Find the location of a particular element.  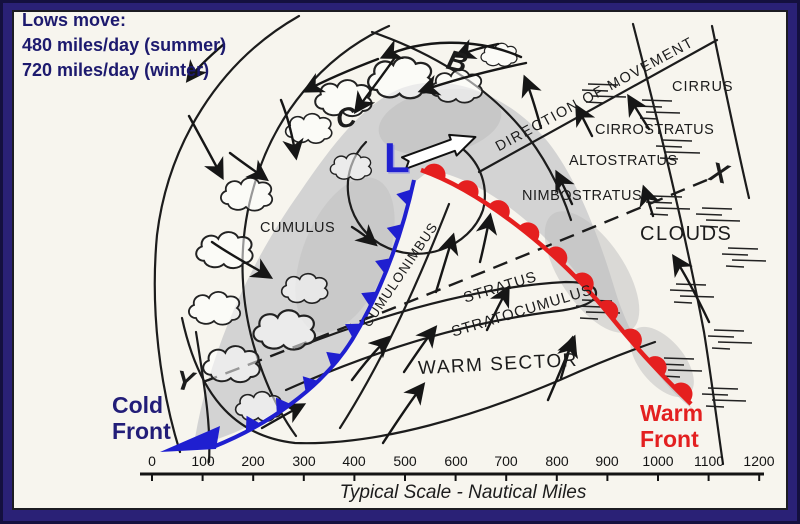

lows-move-title: Lows move: is located at coordinates (74, 20).